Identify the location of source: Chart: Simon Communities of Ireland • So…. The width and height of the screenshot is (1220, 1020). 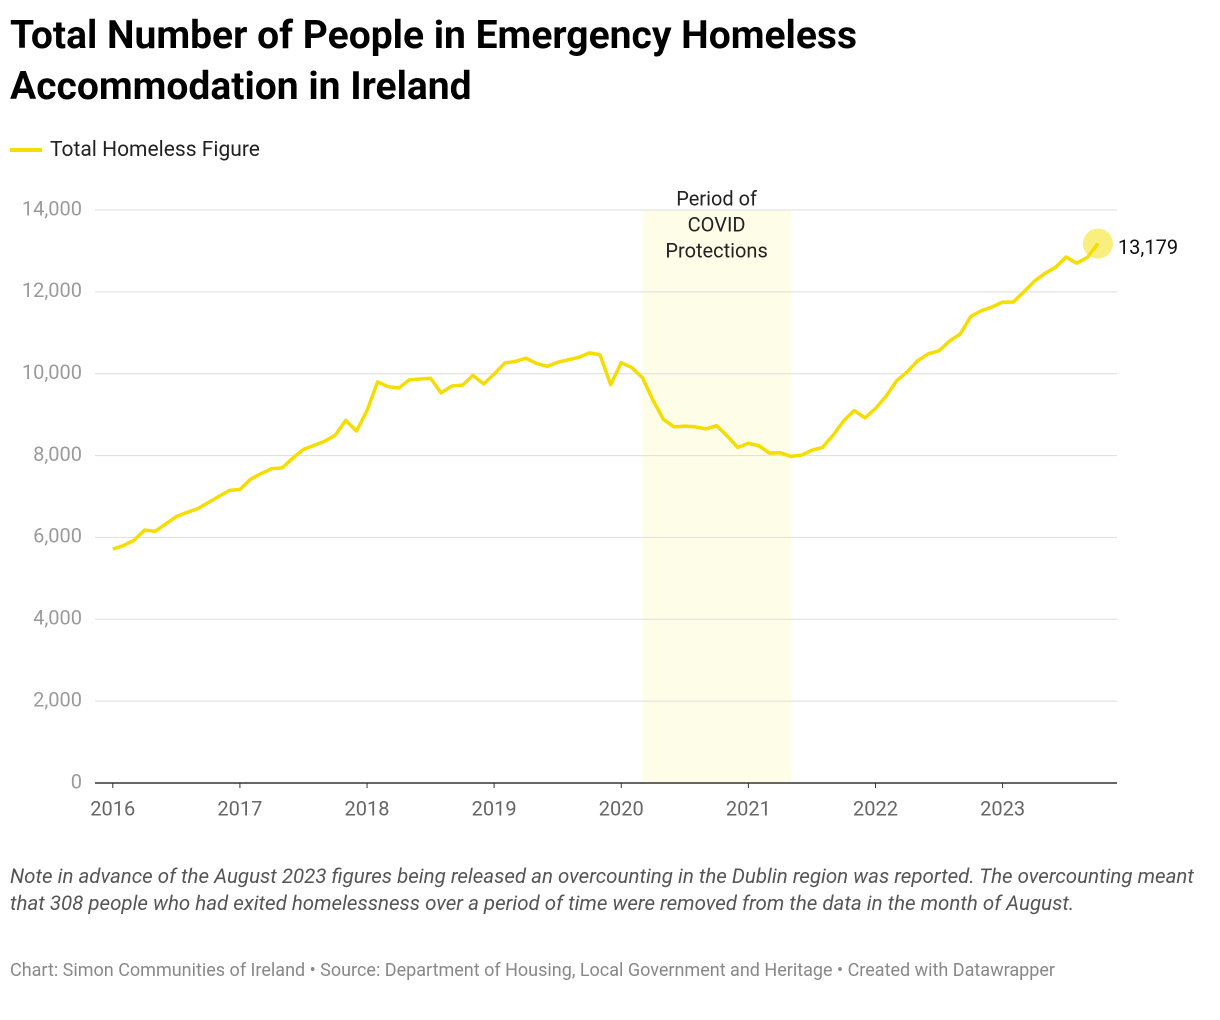
(533, 970).